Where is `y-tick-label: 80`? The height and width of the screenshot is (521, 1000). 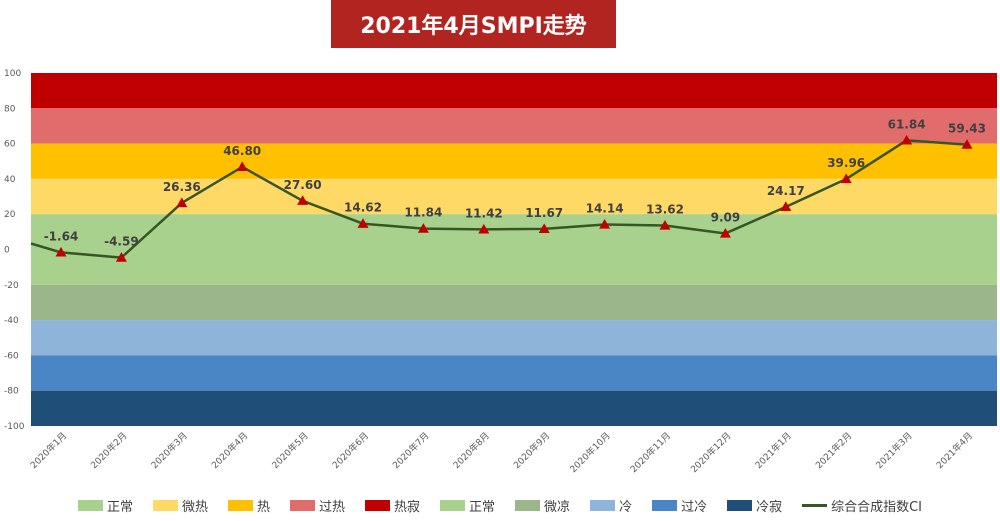 y-tick-label: 80 is located at coordinates (10, 109).